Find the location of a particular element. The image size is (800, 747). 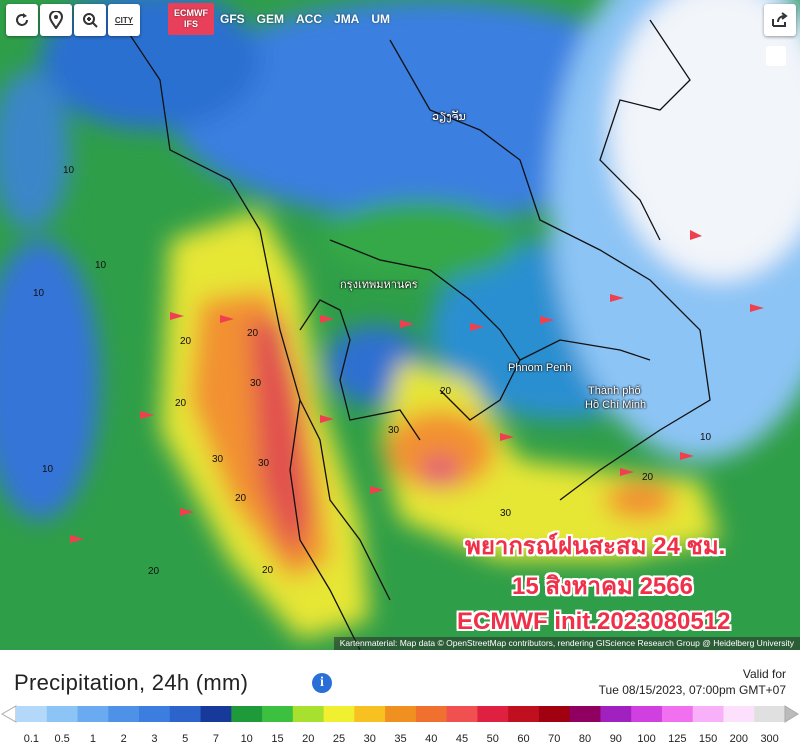

location-button is located at coordinates (56, 20).